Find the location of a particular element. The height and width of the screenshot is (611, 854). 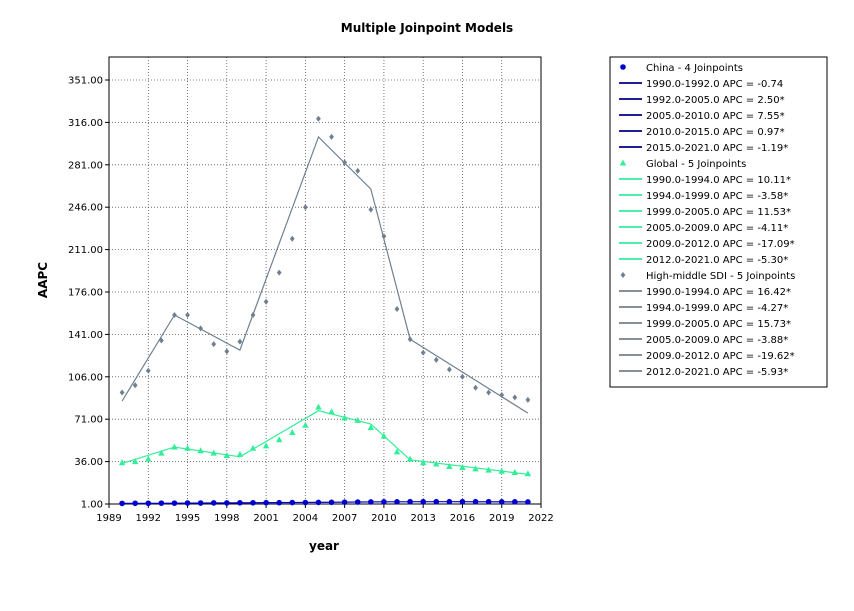

legend-segment-label: 1999.0-2005.0 APC = 11.53* is located at coordinates (718, 212).